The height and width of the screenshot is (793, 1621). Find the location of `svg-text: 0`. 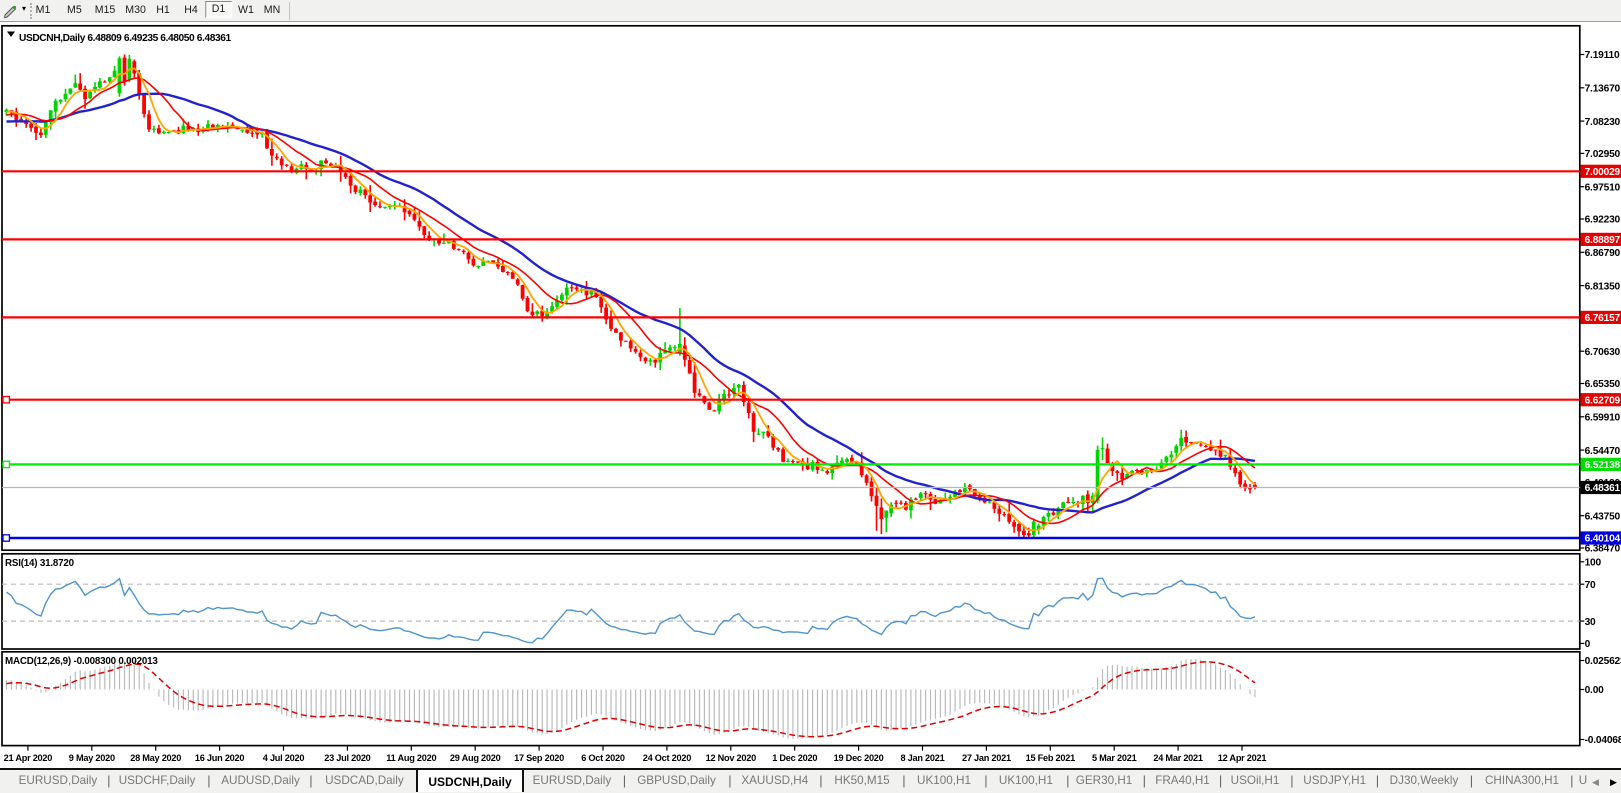

svg-text: 0 is located at coordinates (1588, 644).